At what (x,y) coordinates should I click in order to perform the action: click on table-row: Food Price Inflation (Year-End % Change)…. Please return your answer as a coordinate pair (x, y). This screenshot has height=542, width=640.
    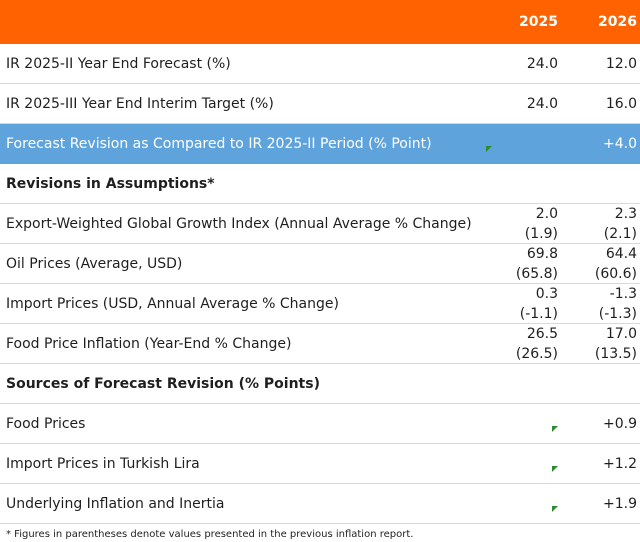
    Looking at the image, I should click on (320, 344).